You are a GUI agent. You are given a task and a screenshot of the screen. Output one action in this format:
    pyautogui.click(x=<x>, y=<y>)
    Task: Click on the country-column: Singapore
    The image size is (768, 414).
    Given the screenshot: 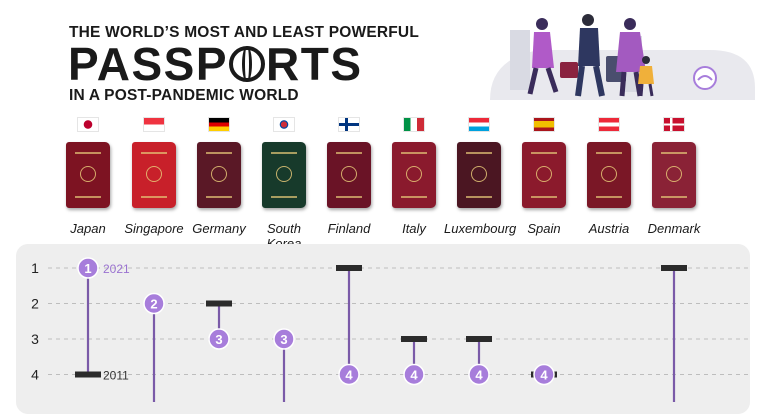 What is the action you would take?
    pyautogui.click(x=154, y=174)
    